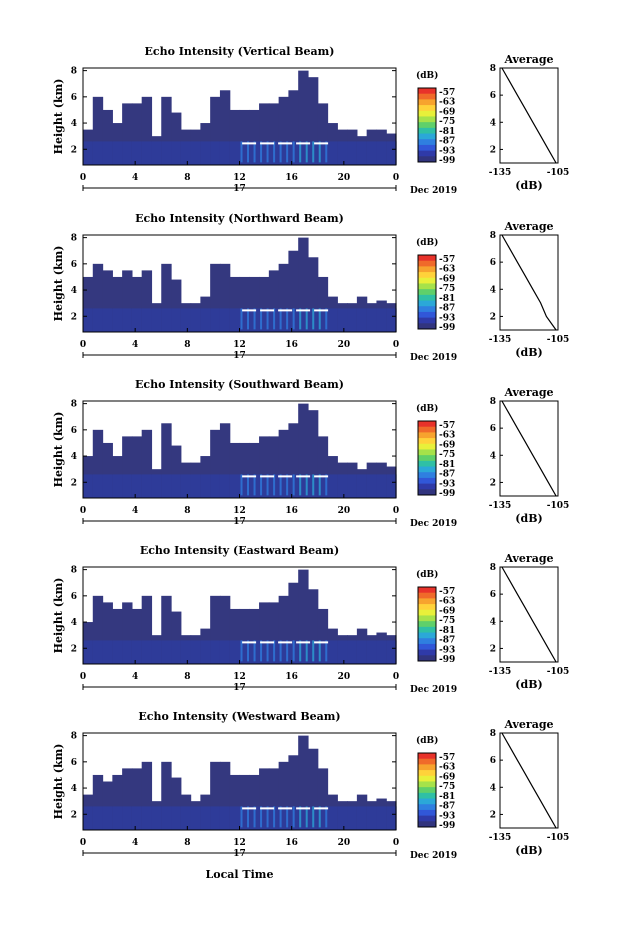  What do you see at coordinates (528, 724) in the screenshot?
I see `average-title: Average` at bounding box center [528, 724].